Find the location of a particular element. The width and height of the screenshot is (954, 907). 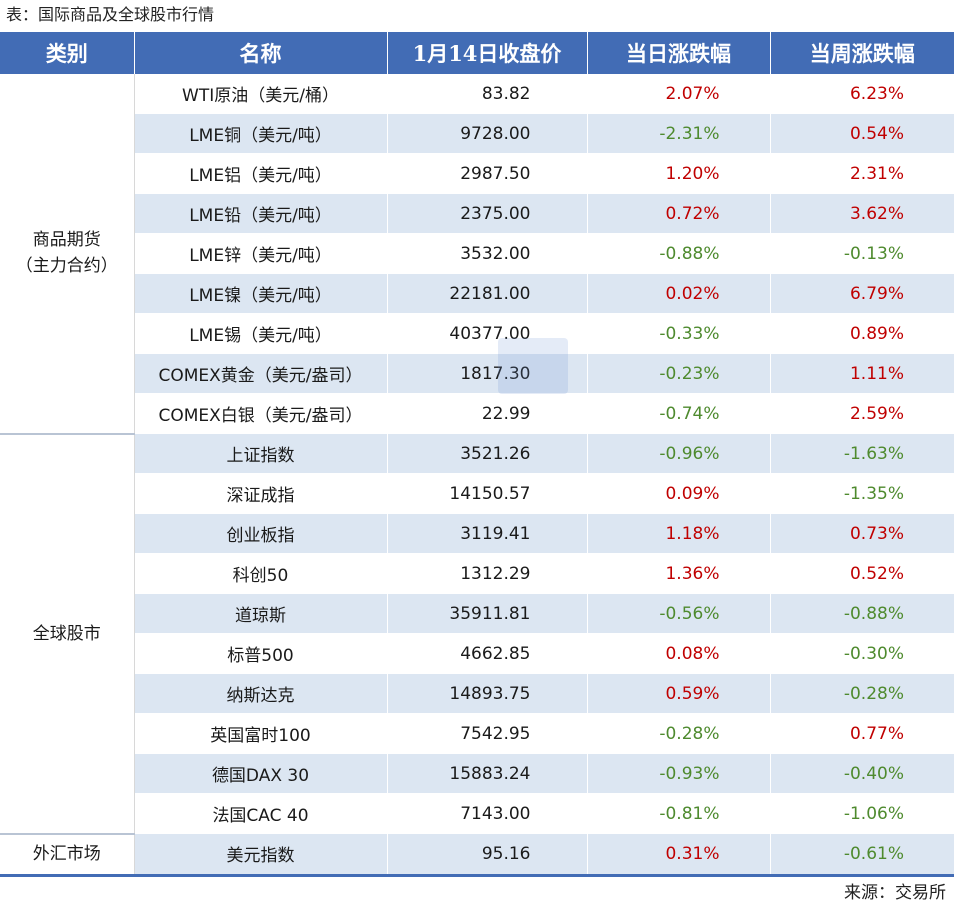

instrument-name: 道琼斯 is located at coordinates (261, 613).